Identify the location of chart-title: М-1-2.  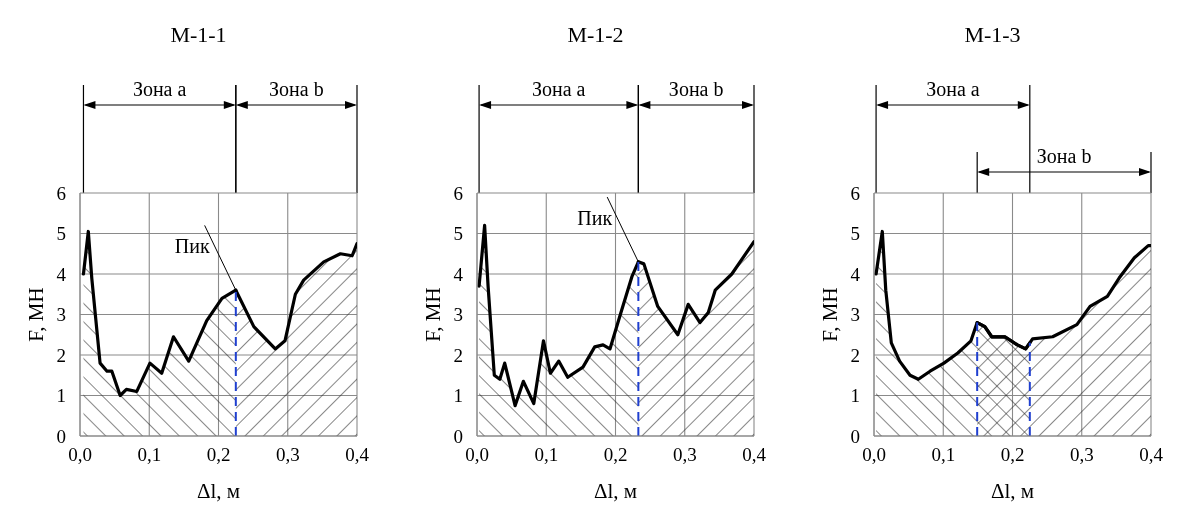
(595, 35).